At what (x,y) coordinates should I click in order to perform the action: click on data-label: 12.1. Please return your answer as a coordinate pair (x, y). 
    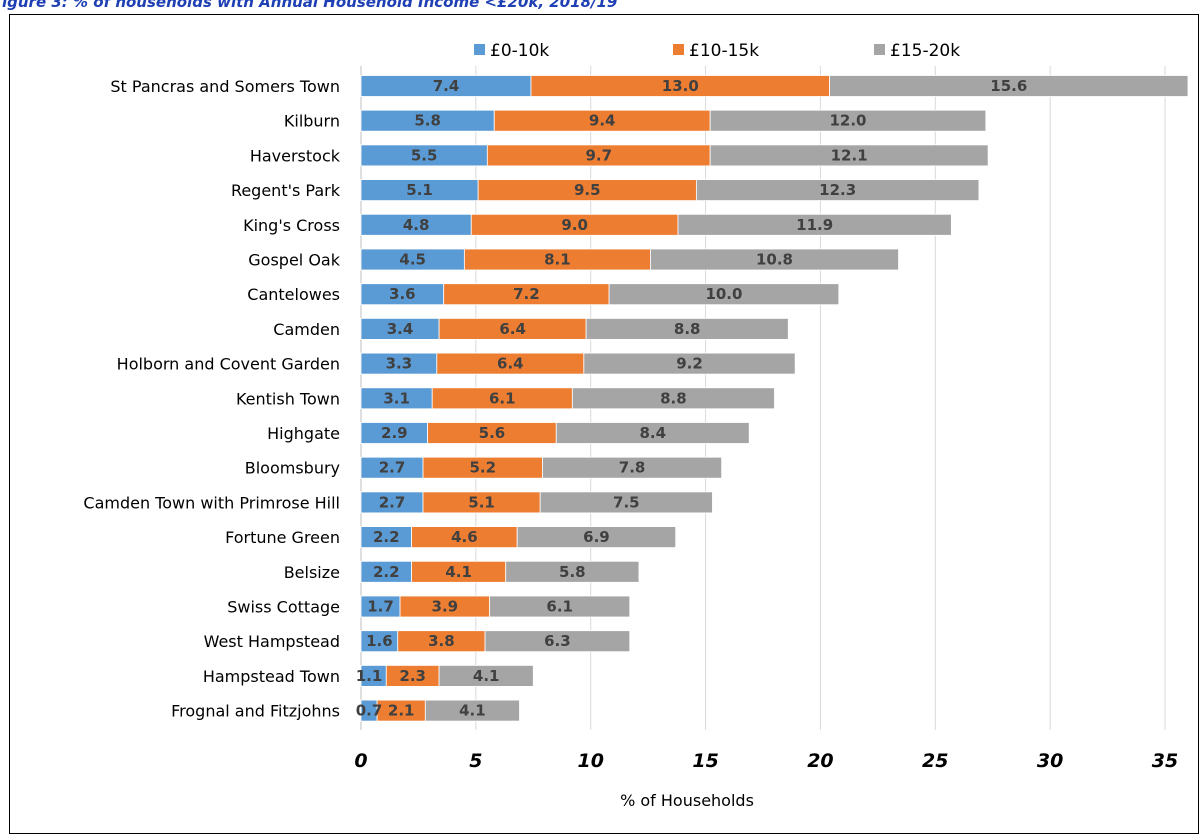
    Looking at the image, I should click on (849, 155).